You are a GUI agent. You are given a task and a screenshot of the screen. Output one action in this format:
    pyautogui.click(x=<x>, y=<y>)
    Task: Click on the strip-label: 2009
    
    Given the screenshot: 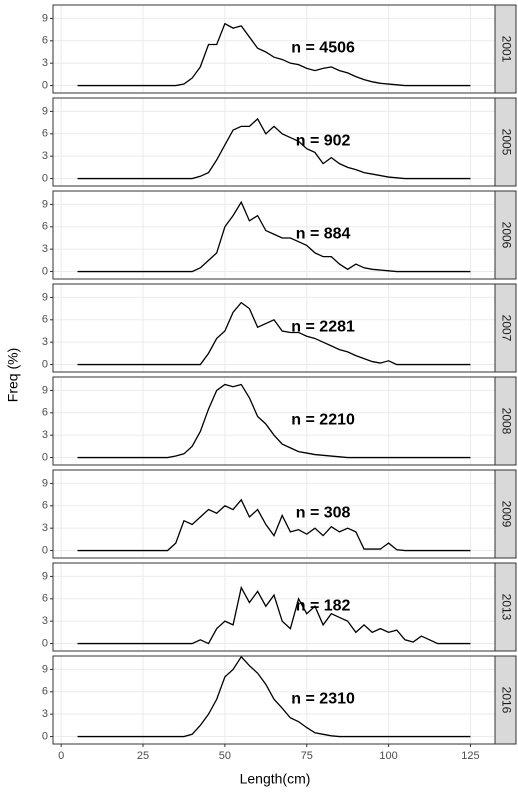 What is the action you would take?
    pyautogui.click(x=506, y=514)
    